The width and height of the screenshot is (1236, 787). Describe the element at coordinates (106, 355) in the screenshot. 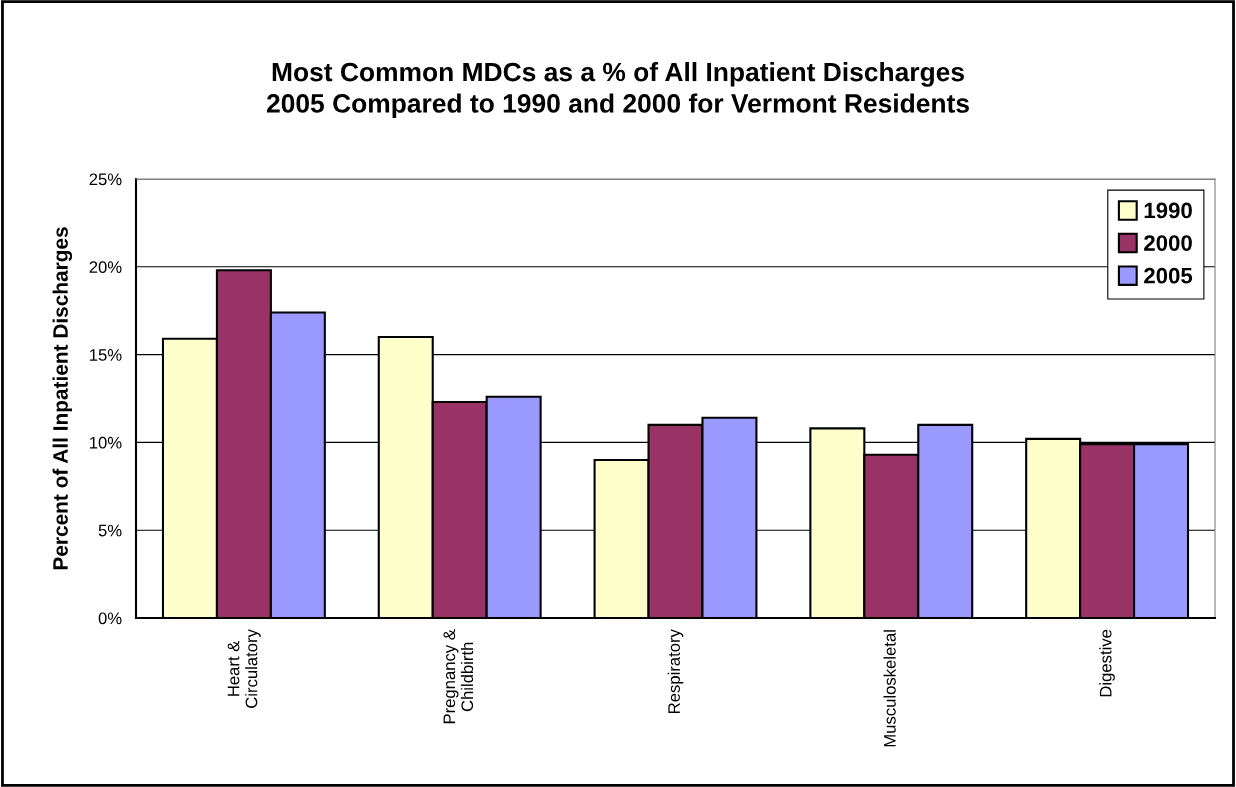

I see `y-tick-label: 15%` at that location.